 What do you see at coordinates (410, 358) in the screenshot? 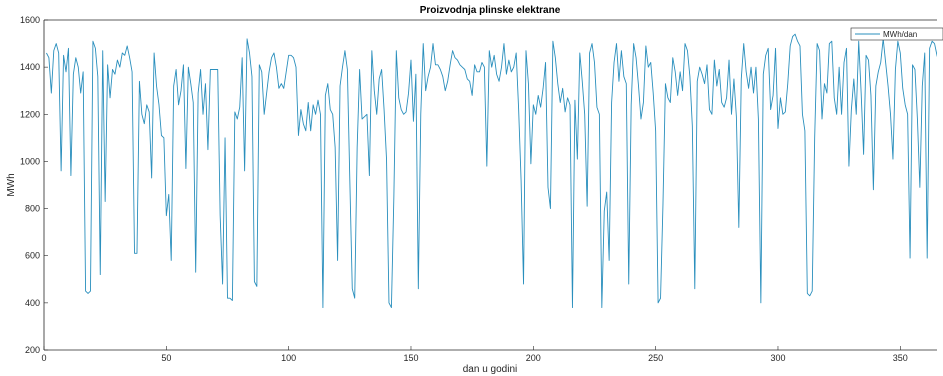
I see `x-tick-label: 150` at bounding box center [410, 358].